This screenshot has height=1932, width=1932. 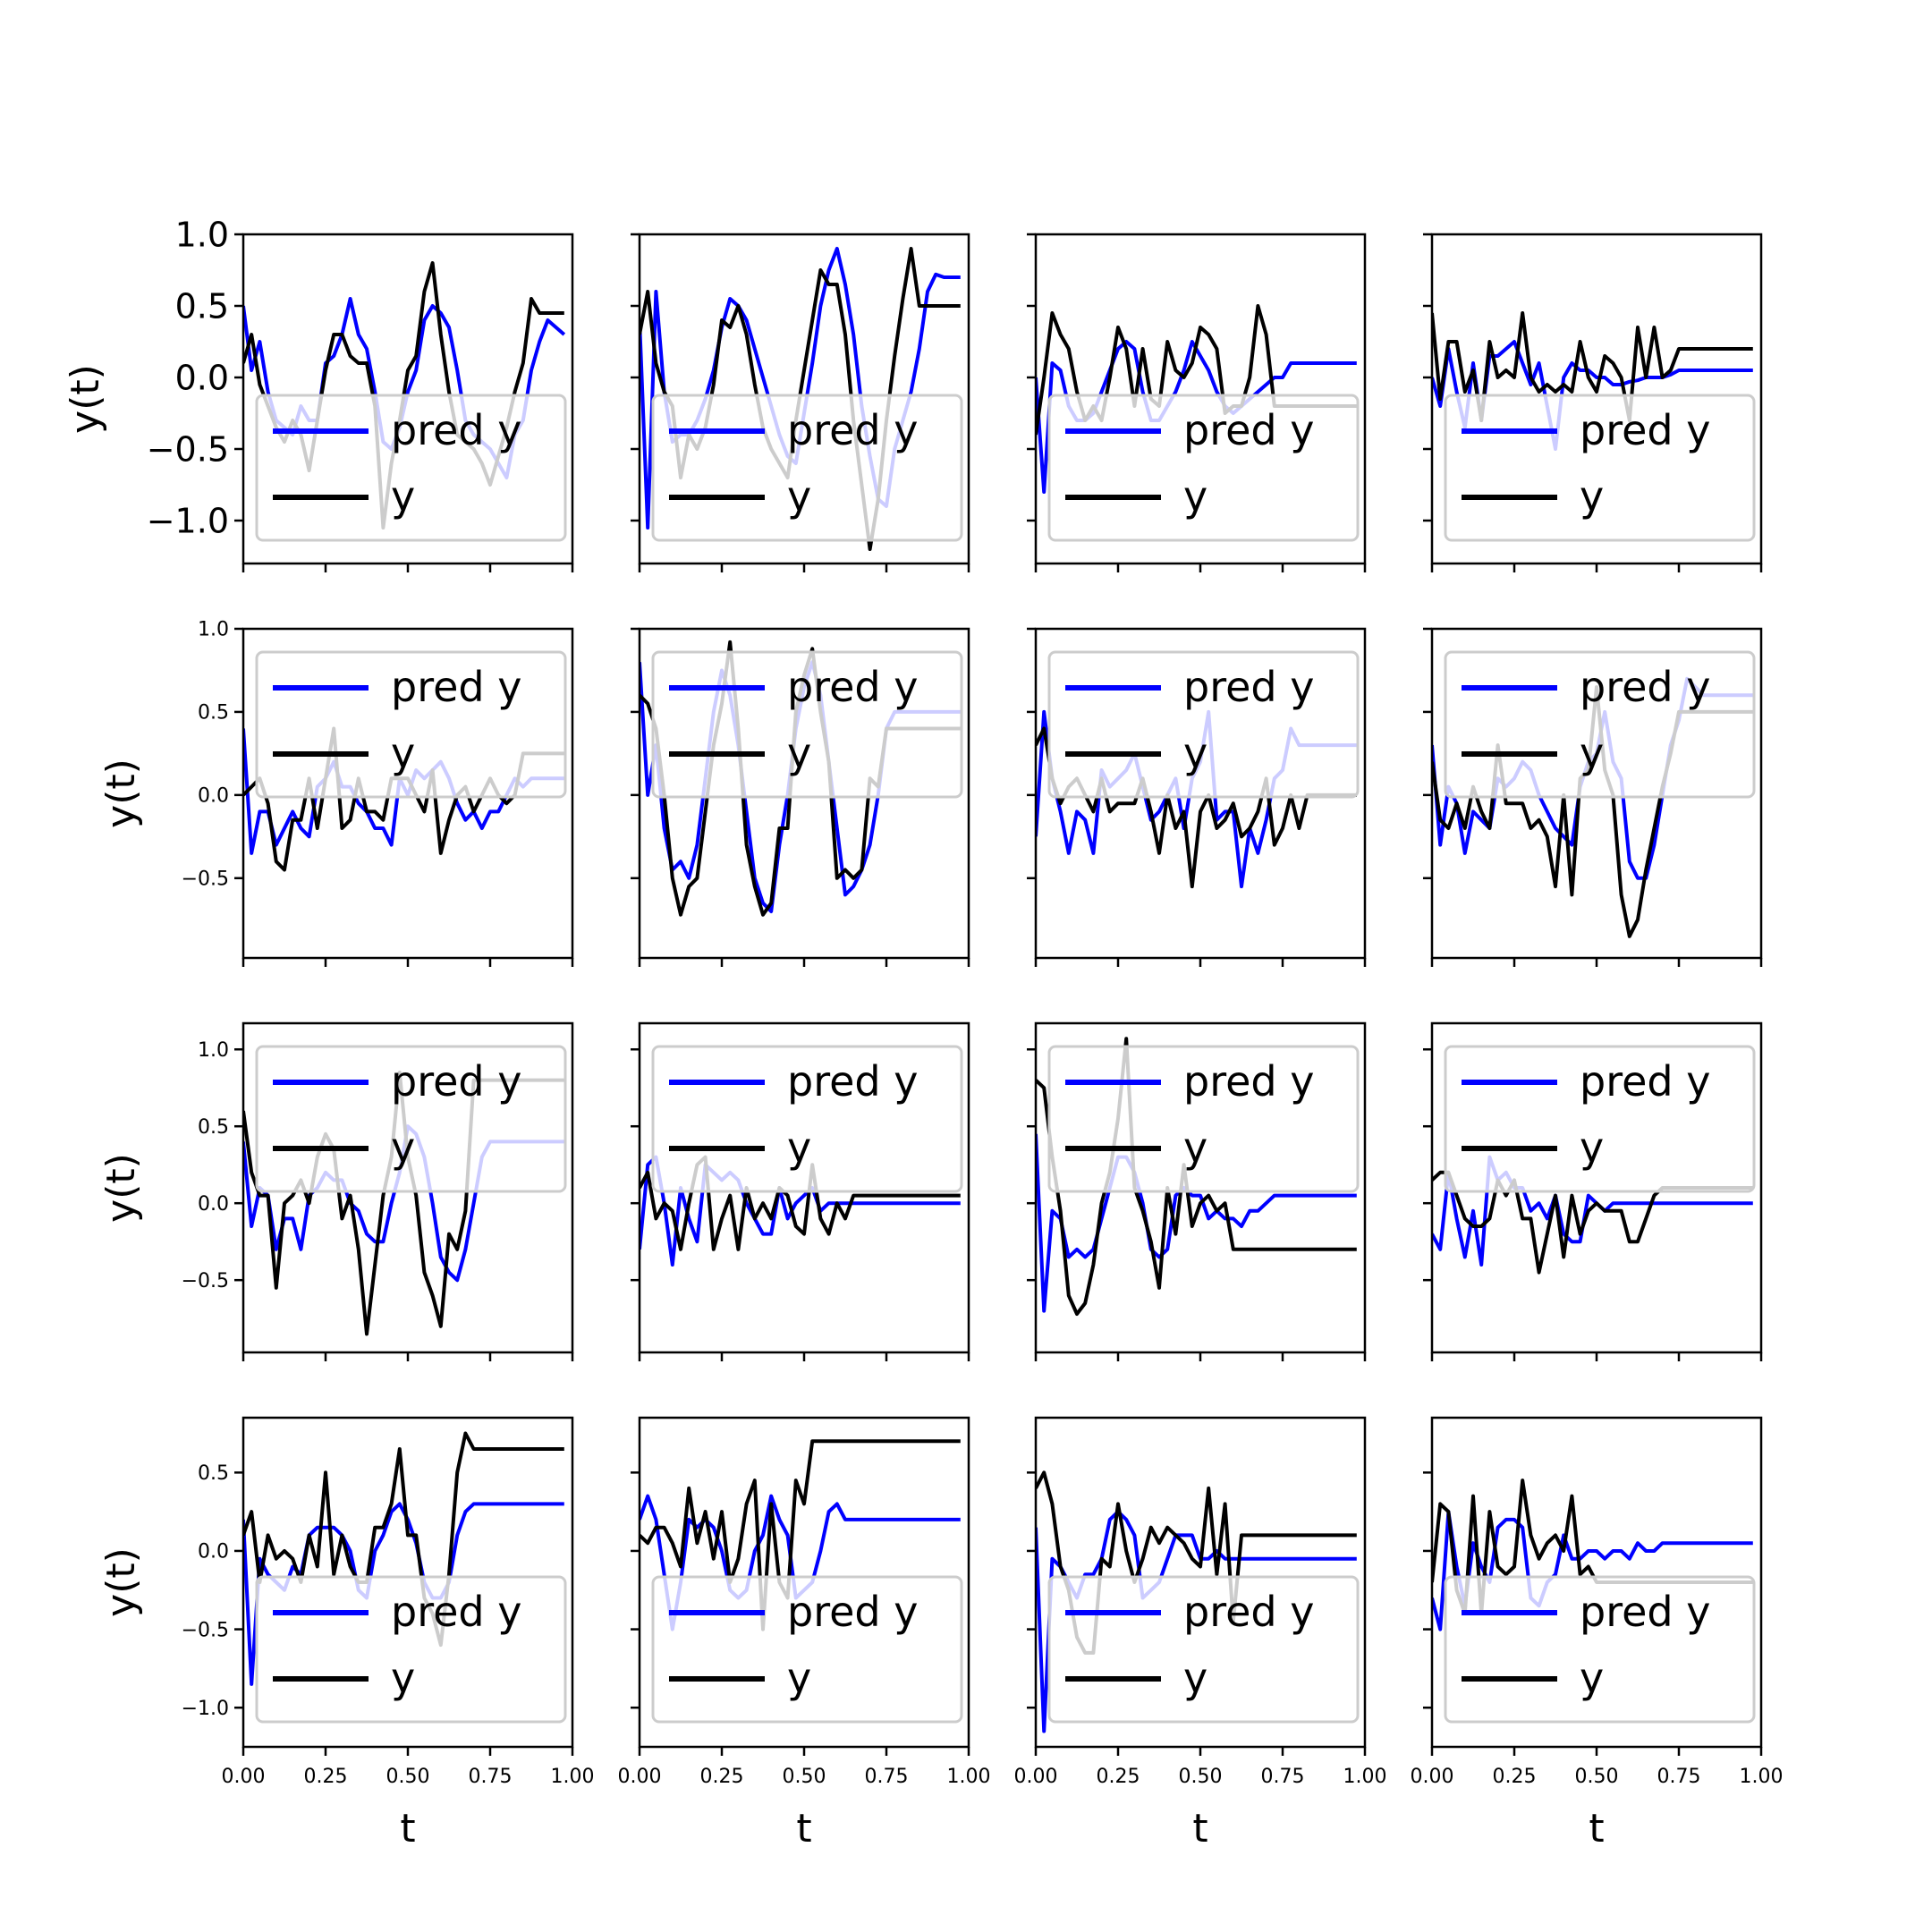 What do you see at coordinates (1201, 1777) in the screenshot?
I see `x-tick-label: 0.50` at bounding box center [1201, 1777].